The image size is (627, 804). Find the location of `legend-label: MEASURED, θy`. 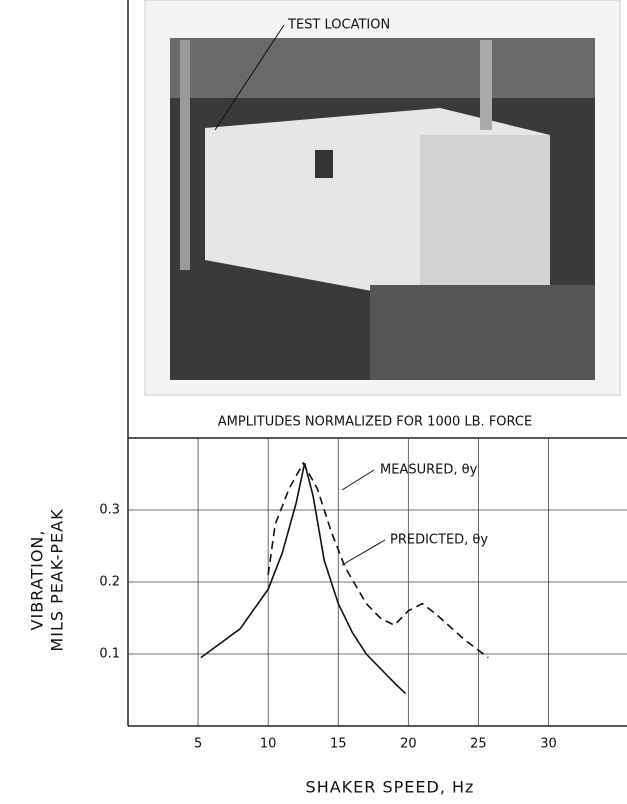

legend-label: MEASURED, θy is located at coordinates (429, 470).